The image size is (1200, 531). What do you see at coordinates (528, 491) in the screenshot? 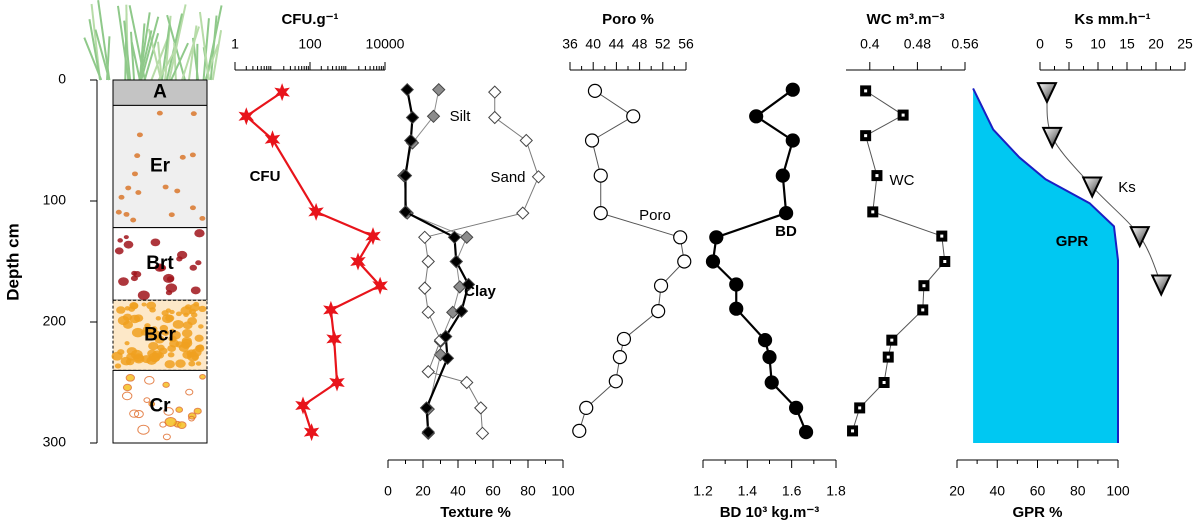
I see `x-tick-label: 80` at bounding box center [528, 491].